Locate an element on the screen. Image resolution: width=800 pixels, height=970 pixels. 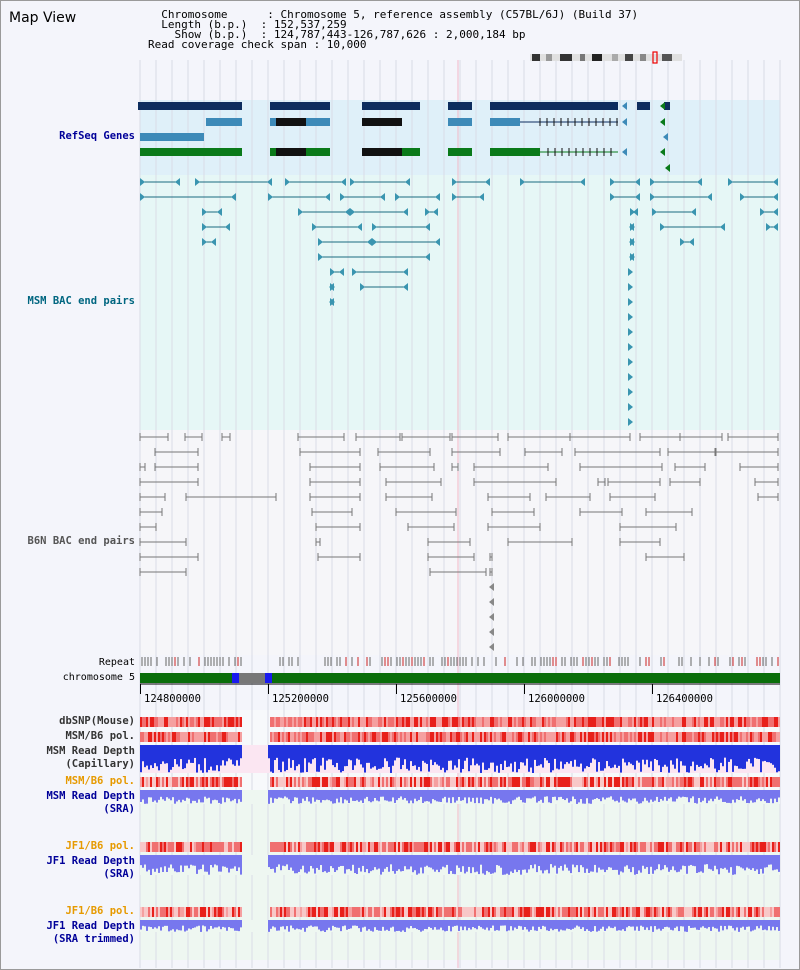
jf1-b6-pol-label: JF1/B6 pol. is located at coordinates (100, 846).